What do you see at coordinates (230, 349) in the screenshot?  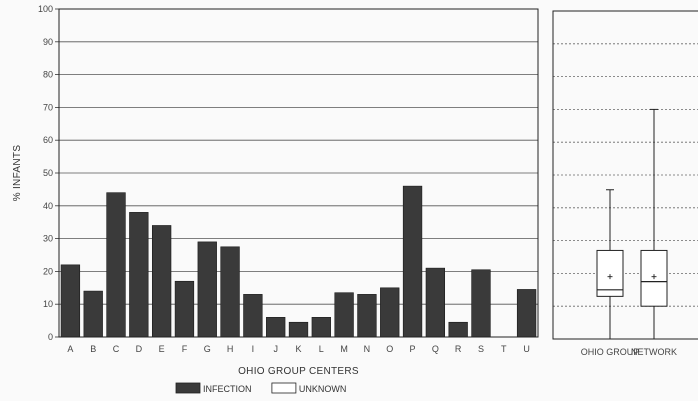 I see `x-tick-label: H` at bounding box center [230, 349].